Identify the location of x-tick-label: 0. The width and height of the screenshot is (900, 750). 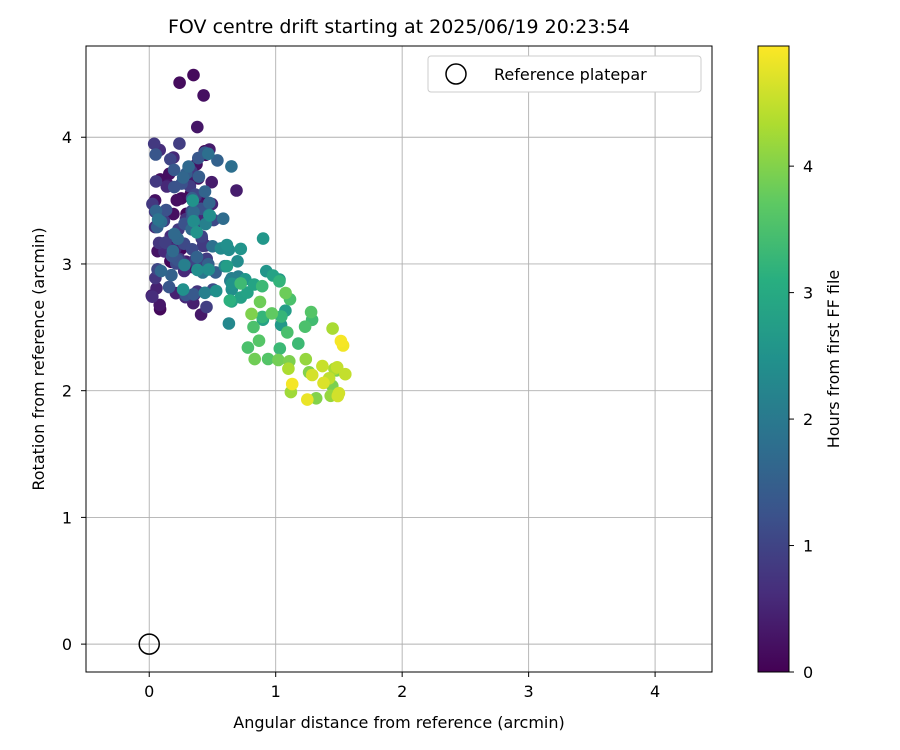
(149, 691).